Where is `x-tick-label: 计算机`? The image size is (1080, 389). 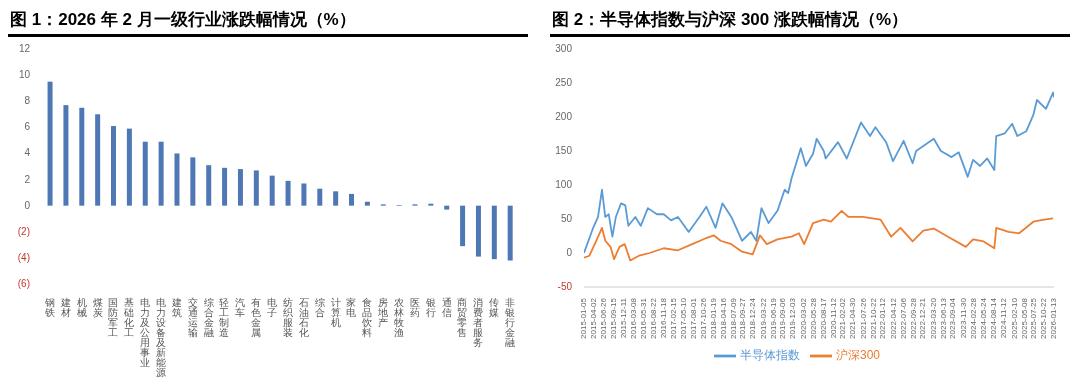 x-tick-label: 计算机 is located at coordinates (335, 312).